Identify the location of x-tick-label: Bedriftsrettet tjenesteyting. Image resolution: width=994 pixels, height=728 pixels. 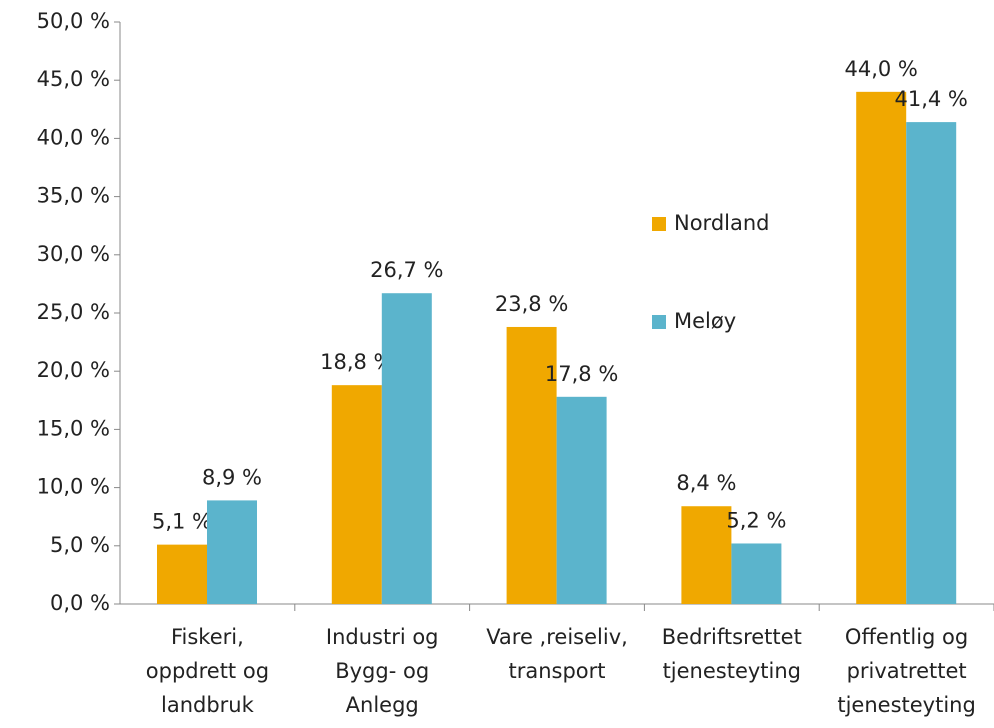
(732, 654).